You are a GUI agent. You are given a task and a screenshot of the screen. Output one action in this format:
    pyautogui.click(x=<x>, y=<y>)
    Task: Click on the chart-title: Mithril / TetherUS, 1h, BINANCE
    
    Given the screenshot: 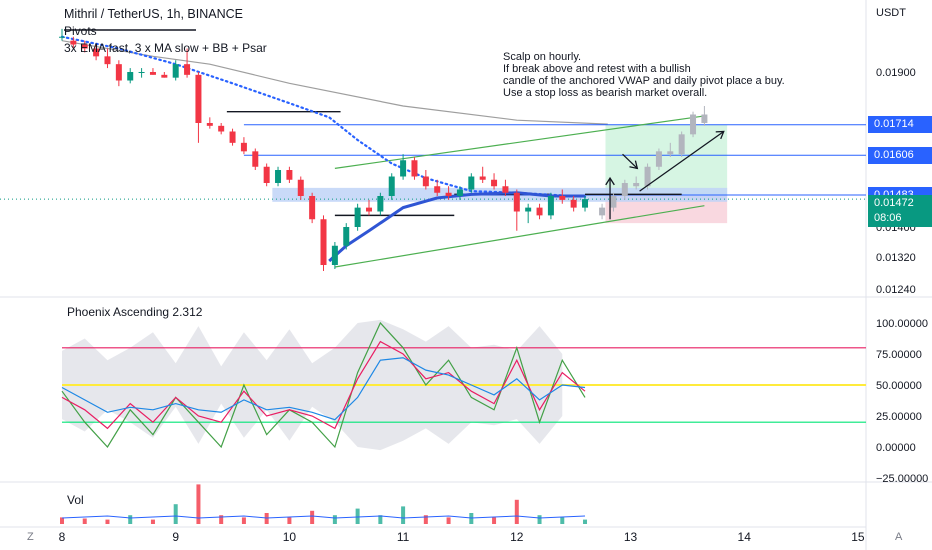 What is the action you would take?
    pyautogui.click(x=153, y=14)
    